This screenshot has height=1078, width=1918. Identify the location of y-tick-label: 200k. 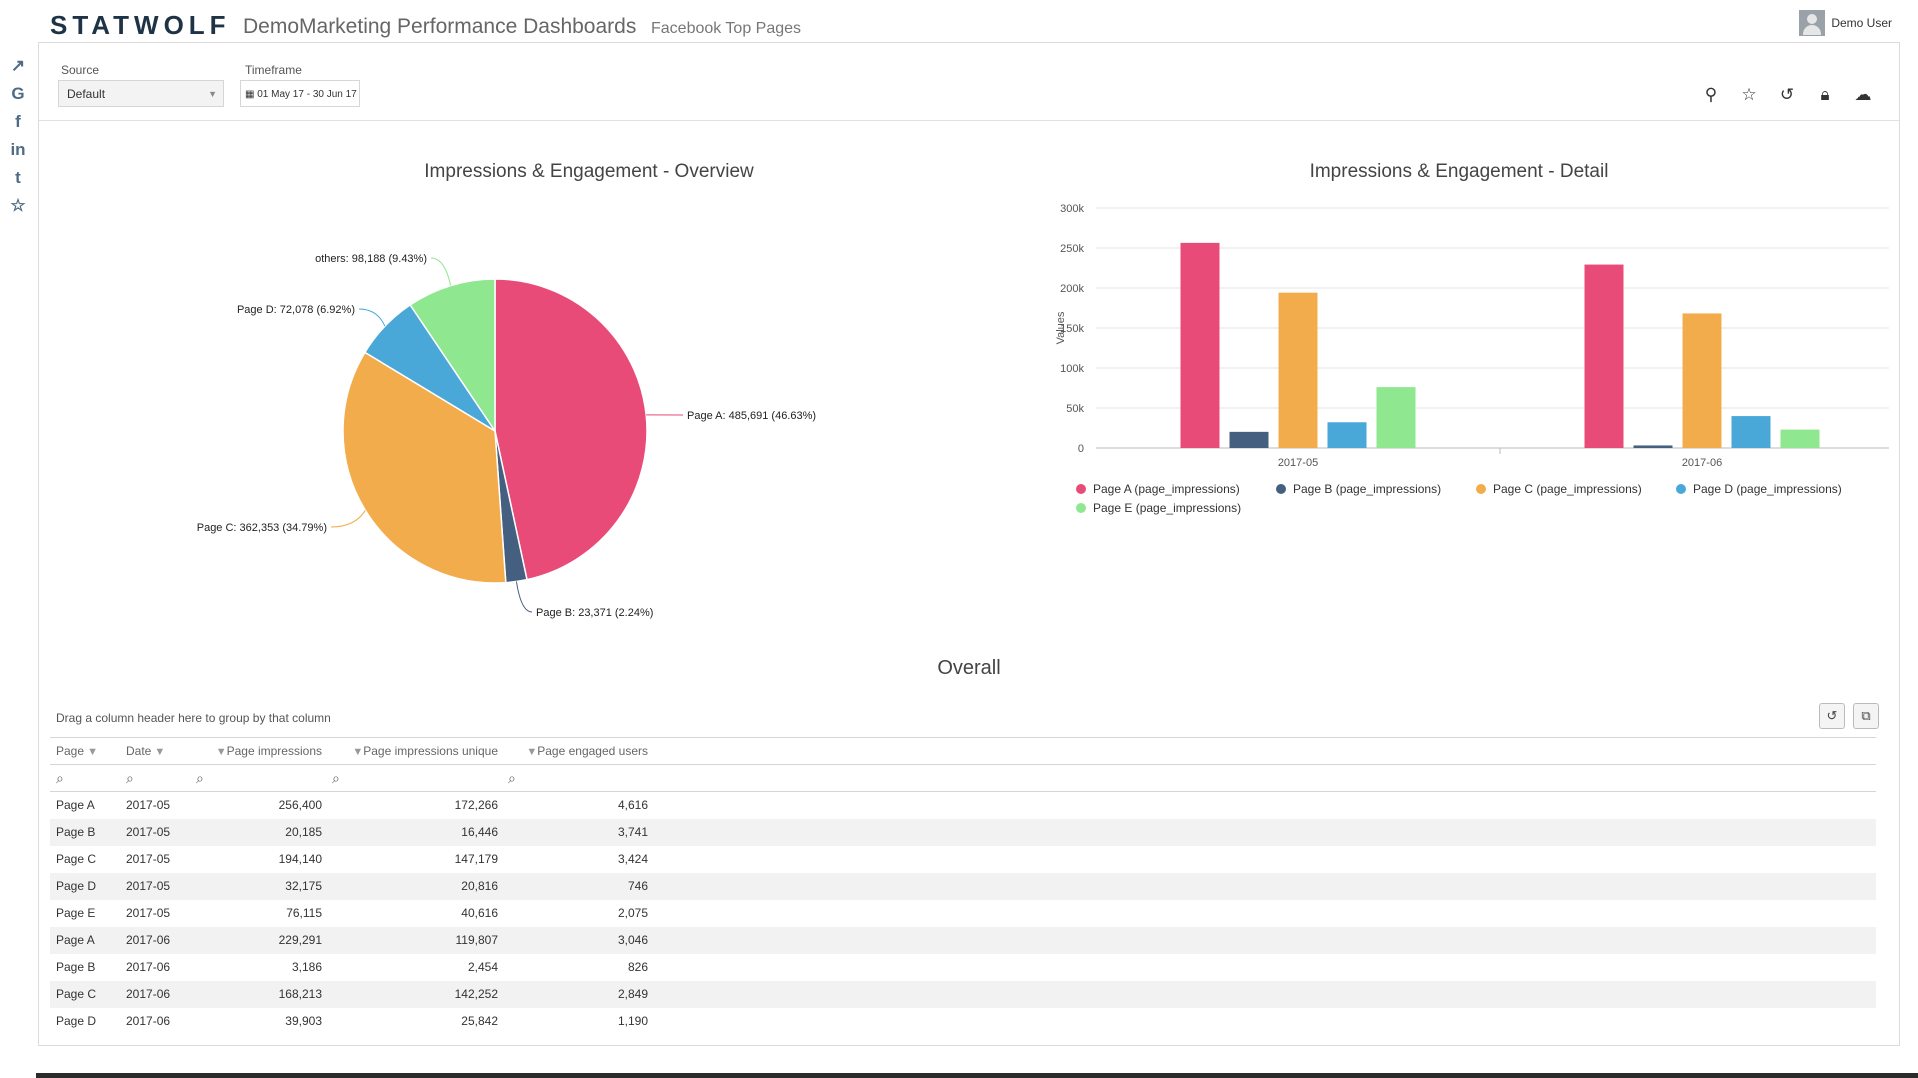
(1072, 289).